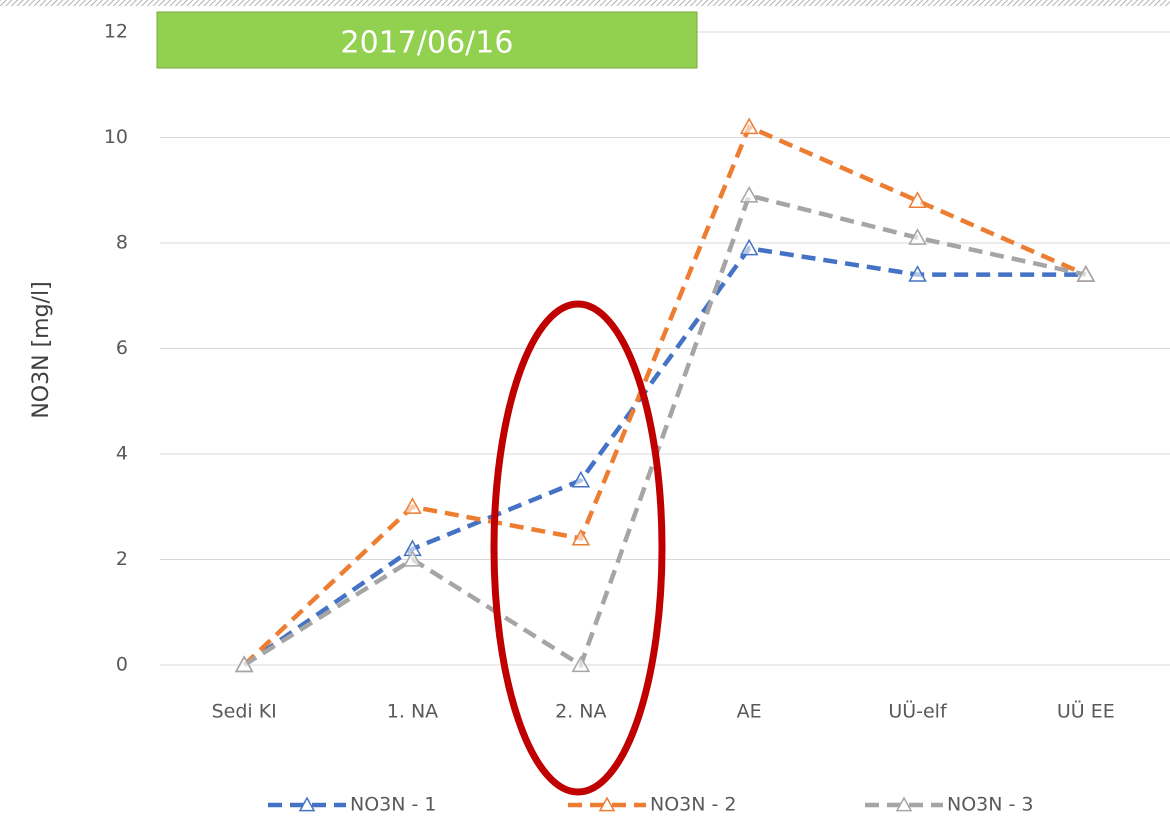  I want to click on x-tick-label: AE, so click(749, 712).